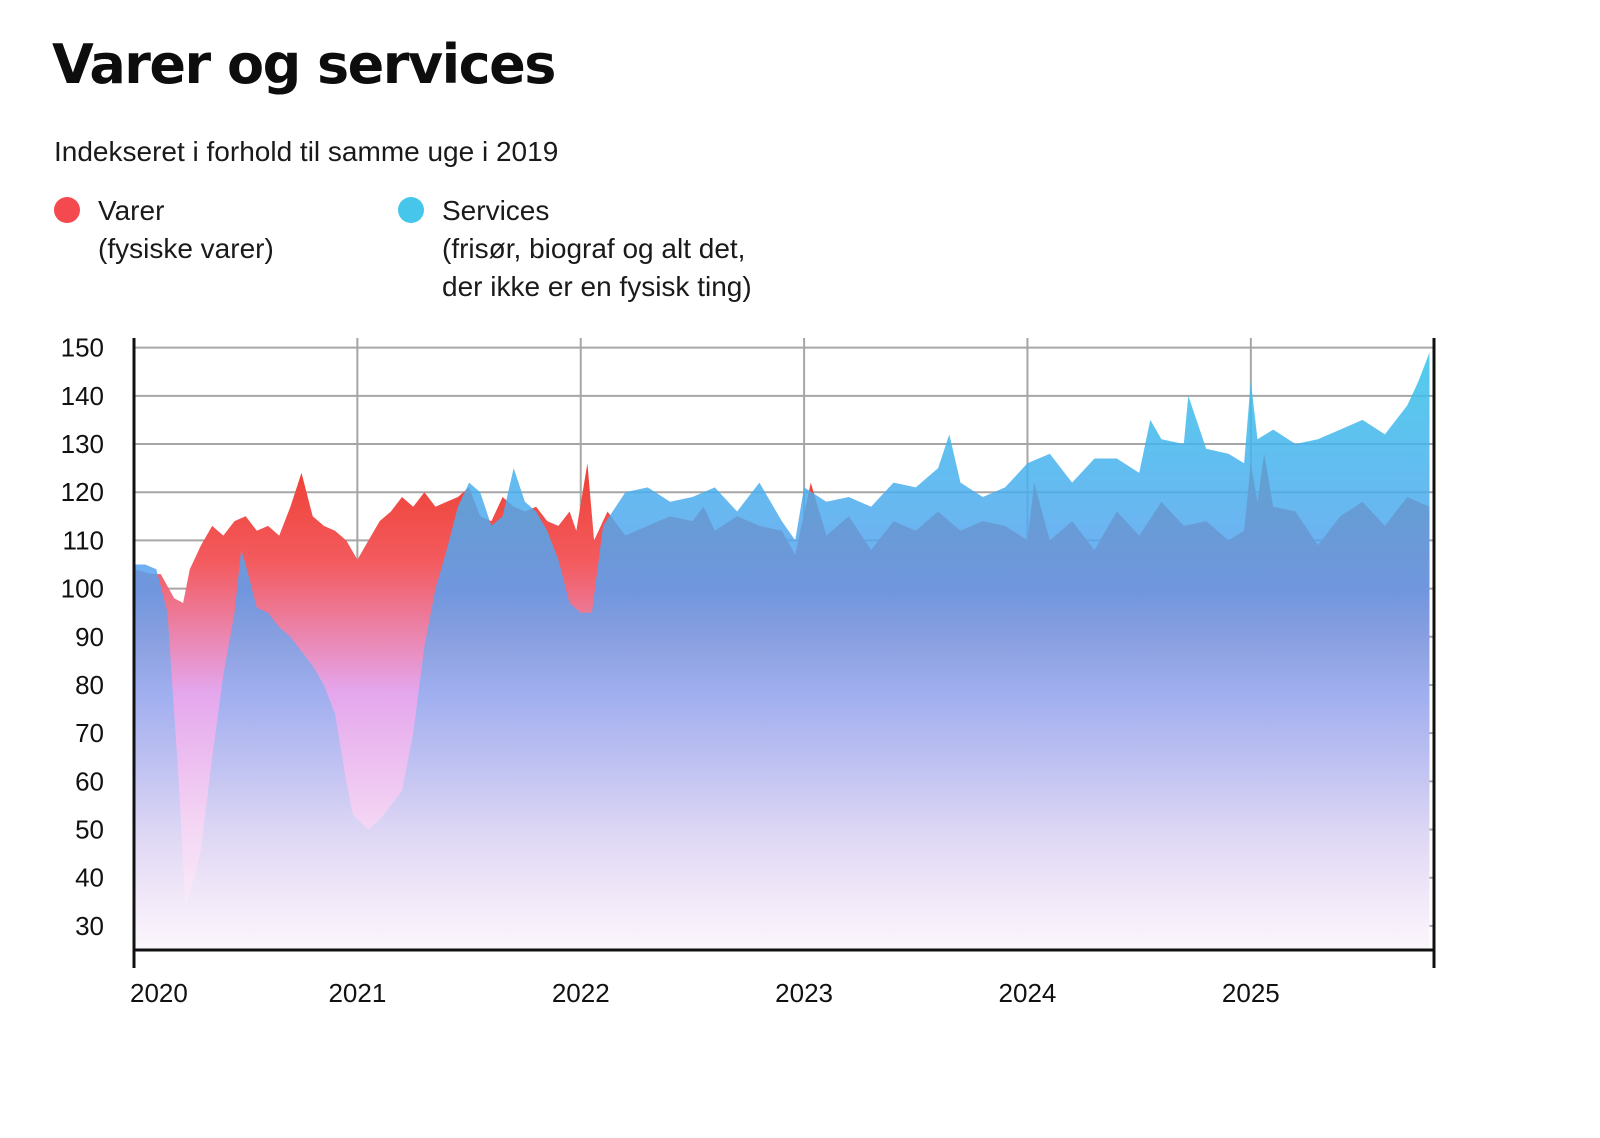 The width and height of the screenshot is (1600, 1138). Describe the element at coordinates (594, 248) in the screenshot. I see `legend-desc-services-line1: (frisør, biograf og alt det,` at that location.